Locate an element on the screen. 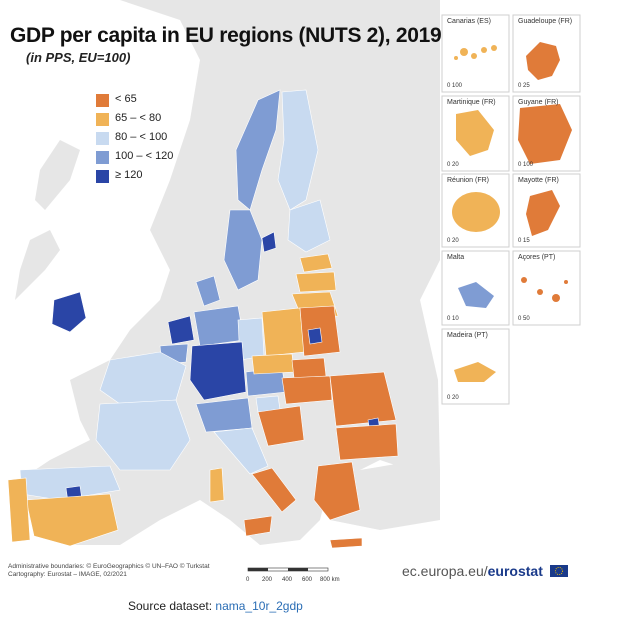  inset-scale: 0 25 is located at coordinates (524, 86).